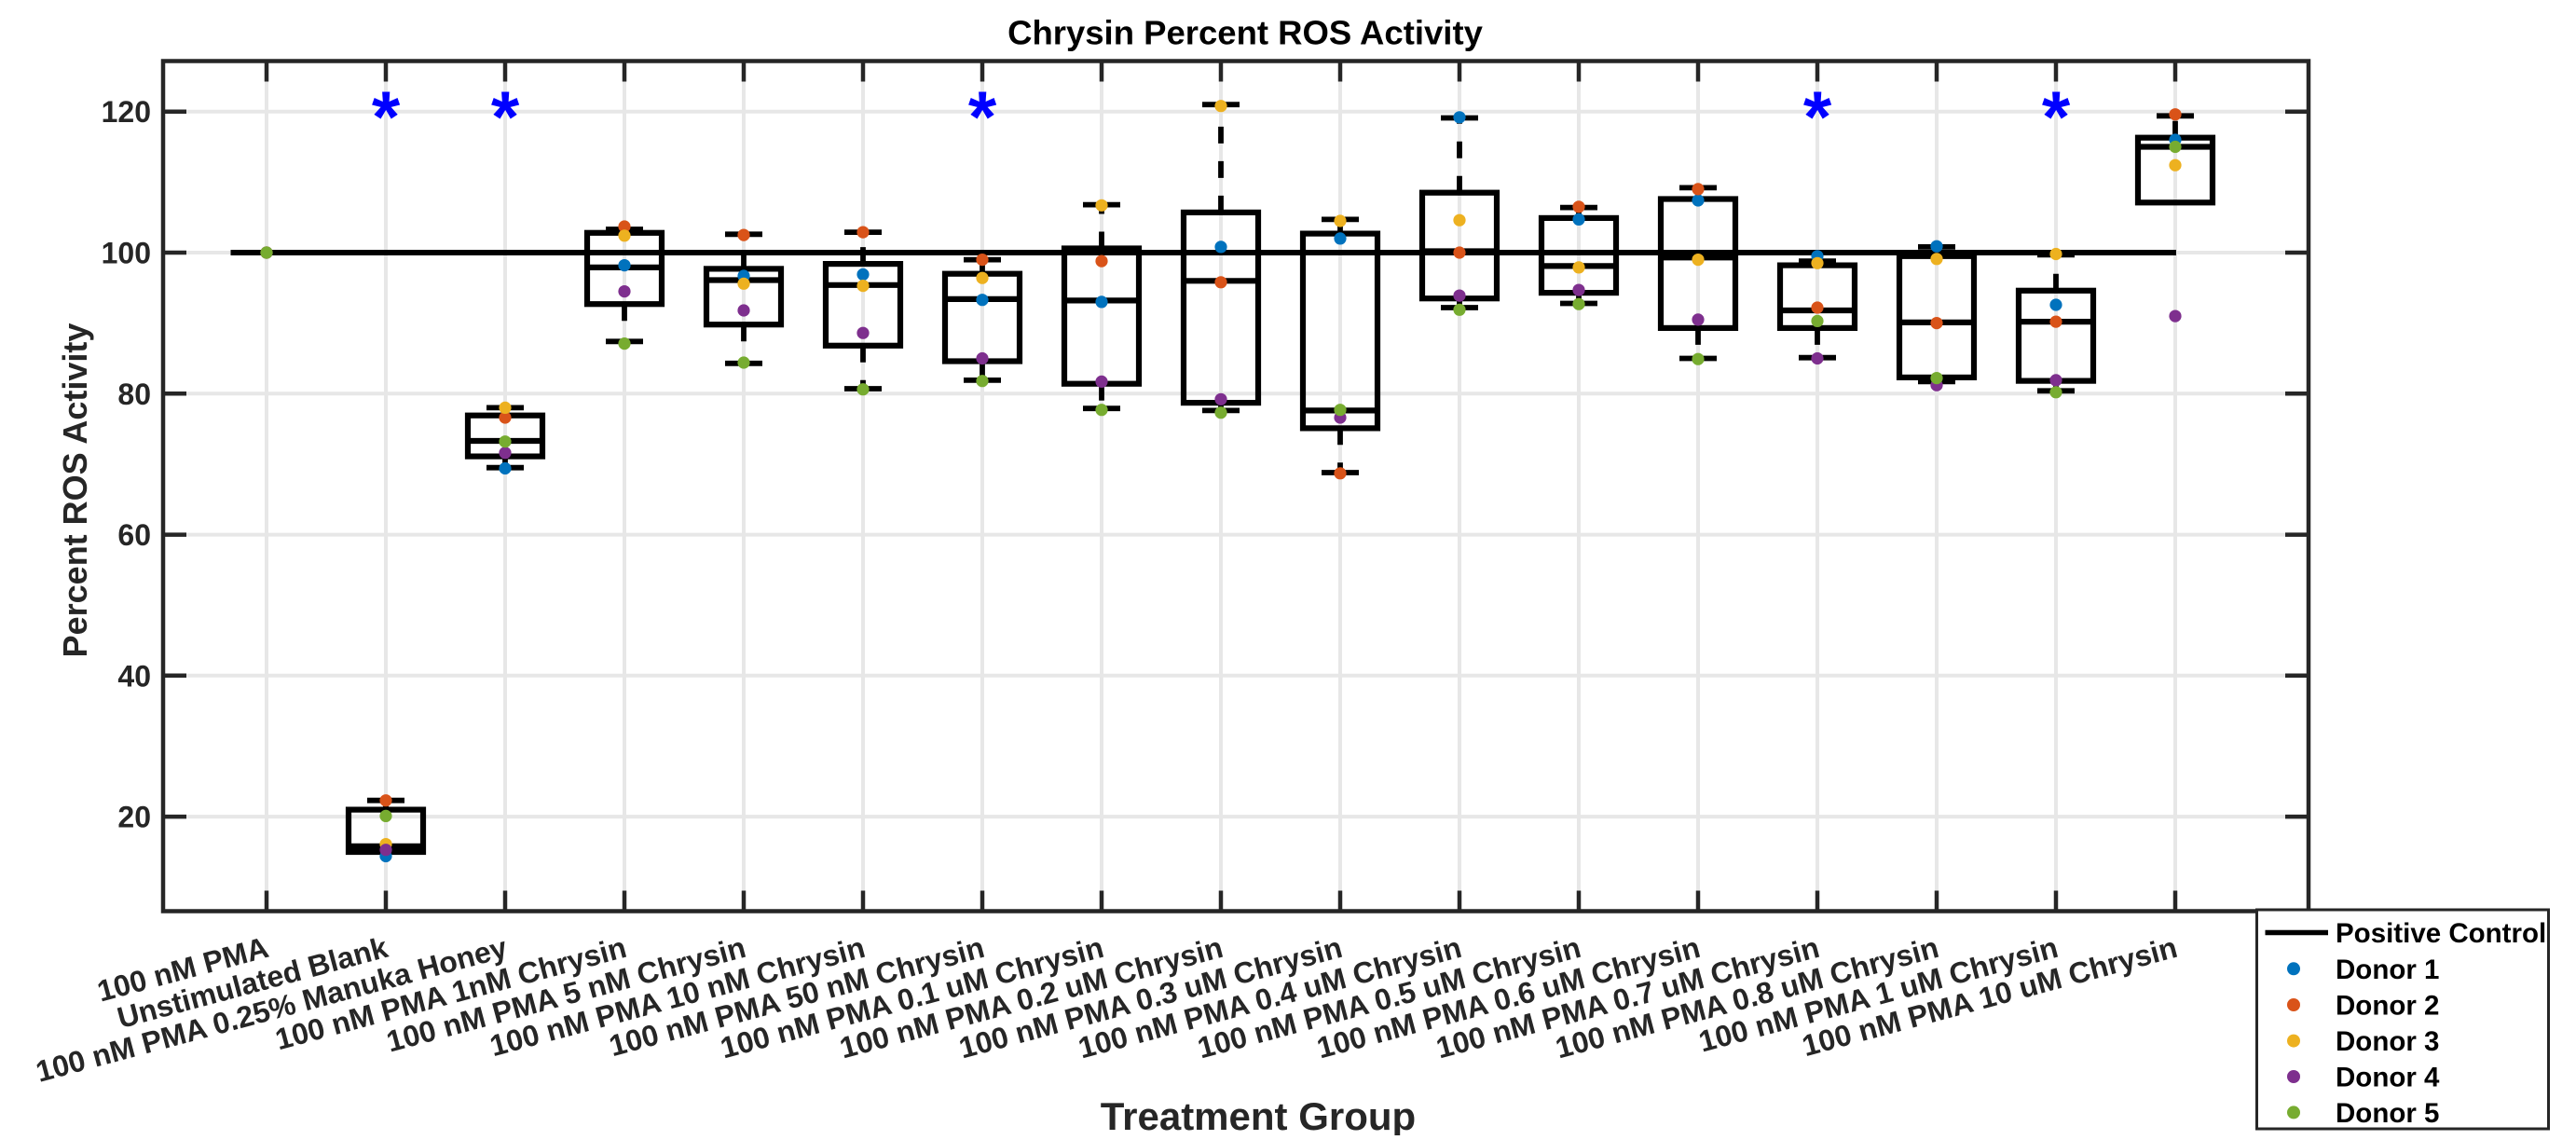 Image resolution: width=2576 pixels, height=1140 pixels. What do you see at coordinates (2441, 933) in the screenshot?
I see `svg-text: Positive Control` at bounding box center [2441, 933].